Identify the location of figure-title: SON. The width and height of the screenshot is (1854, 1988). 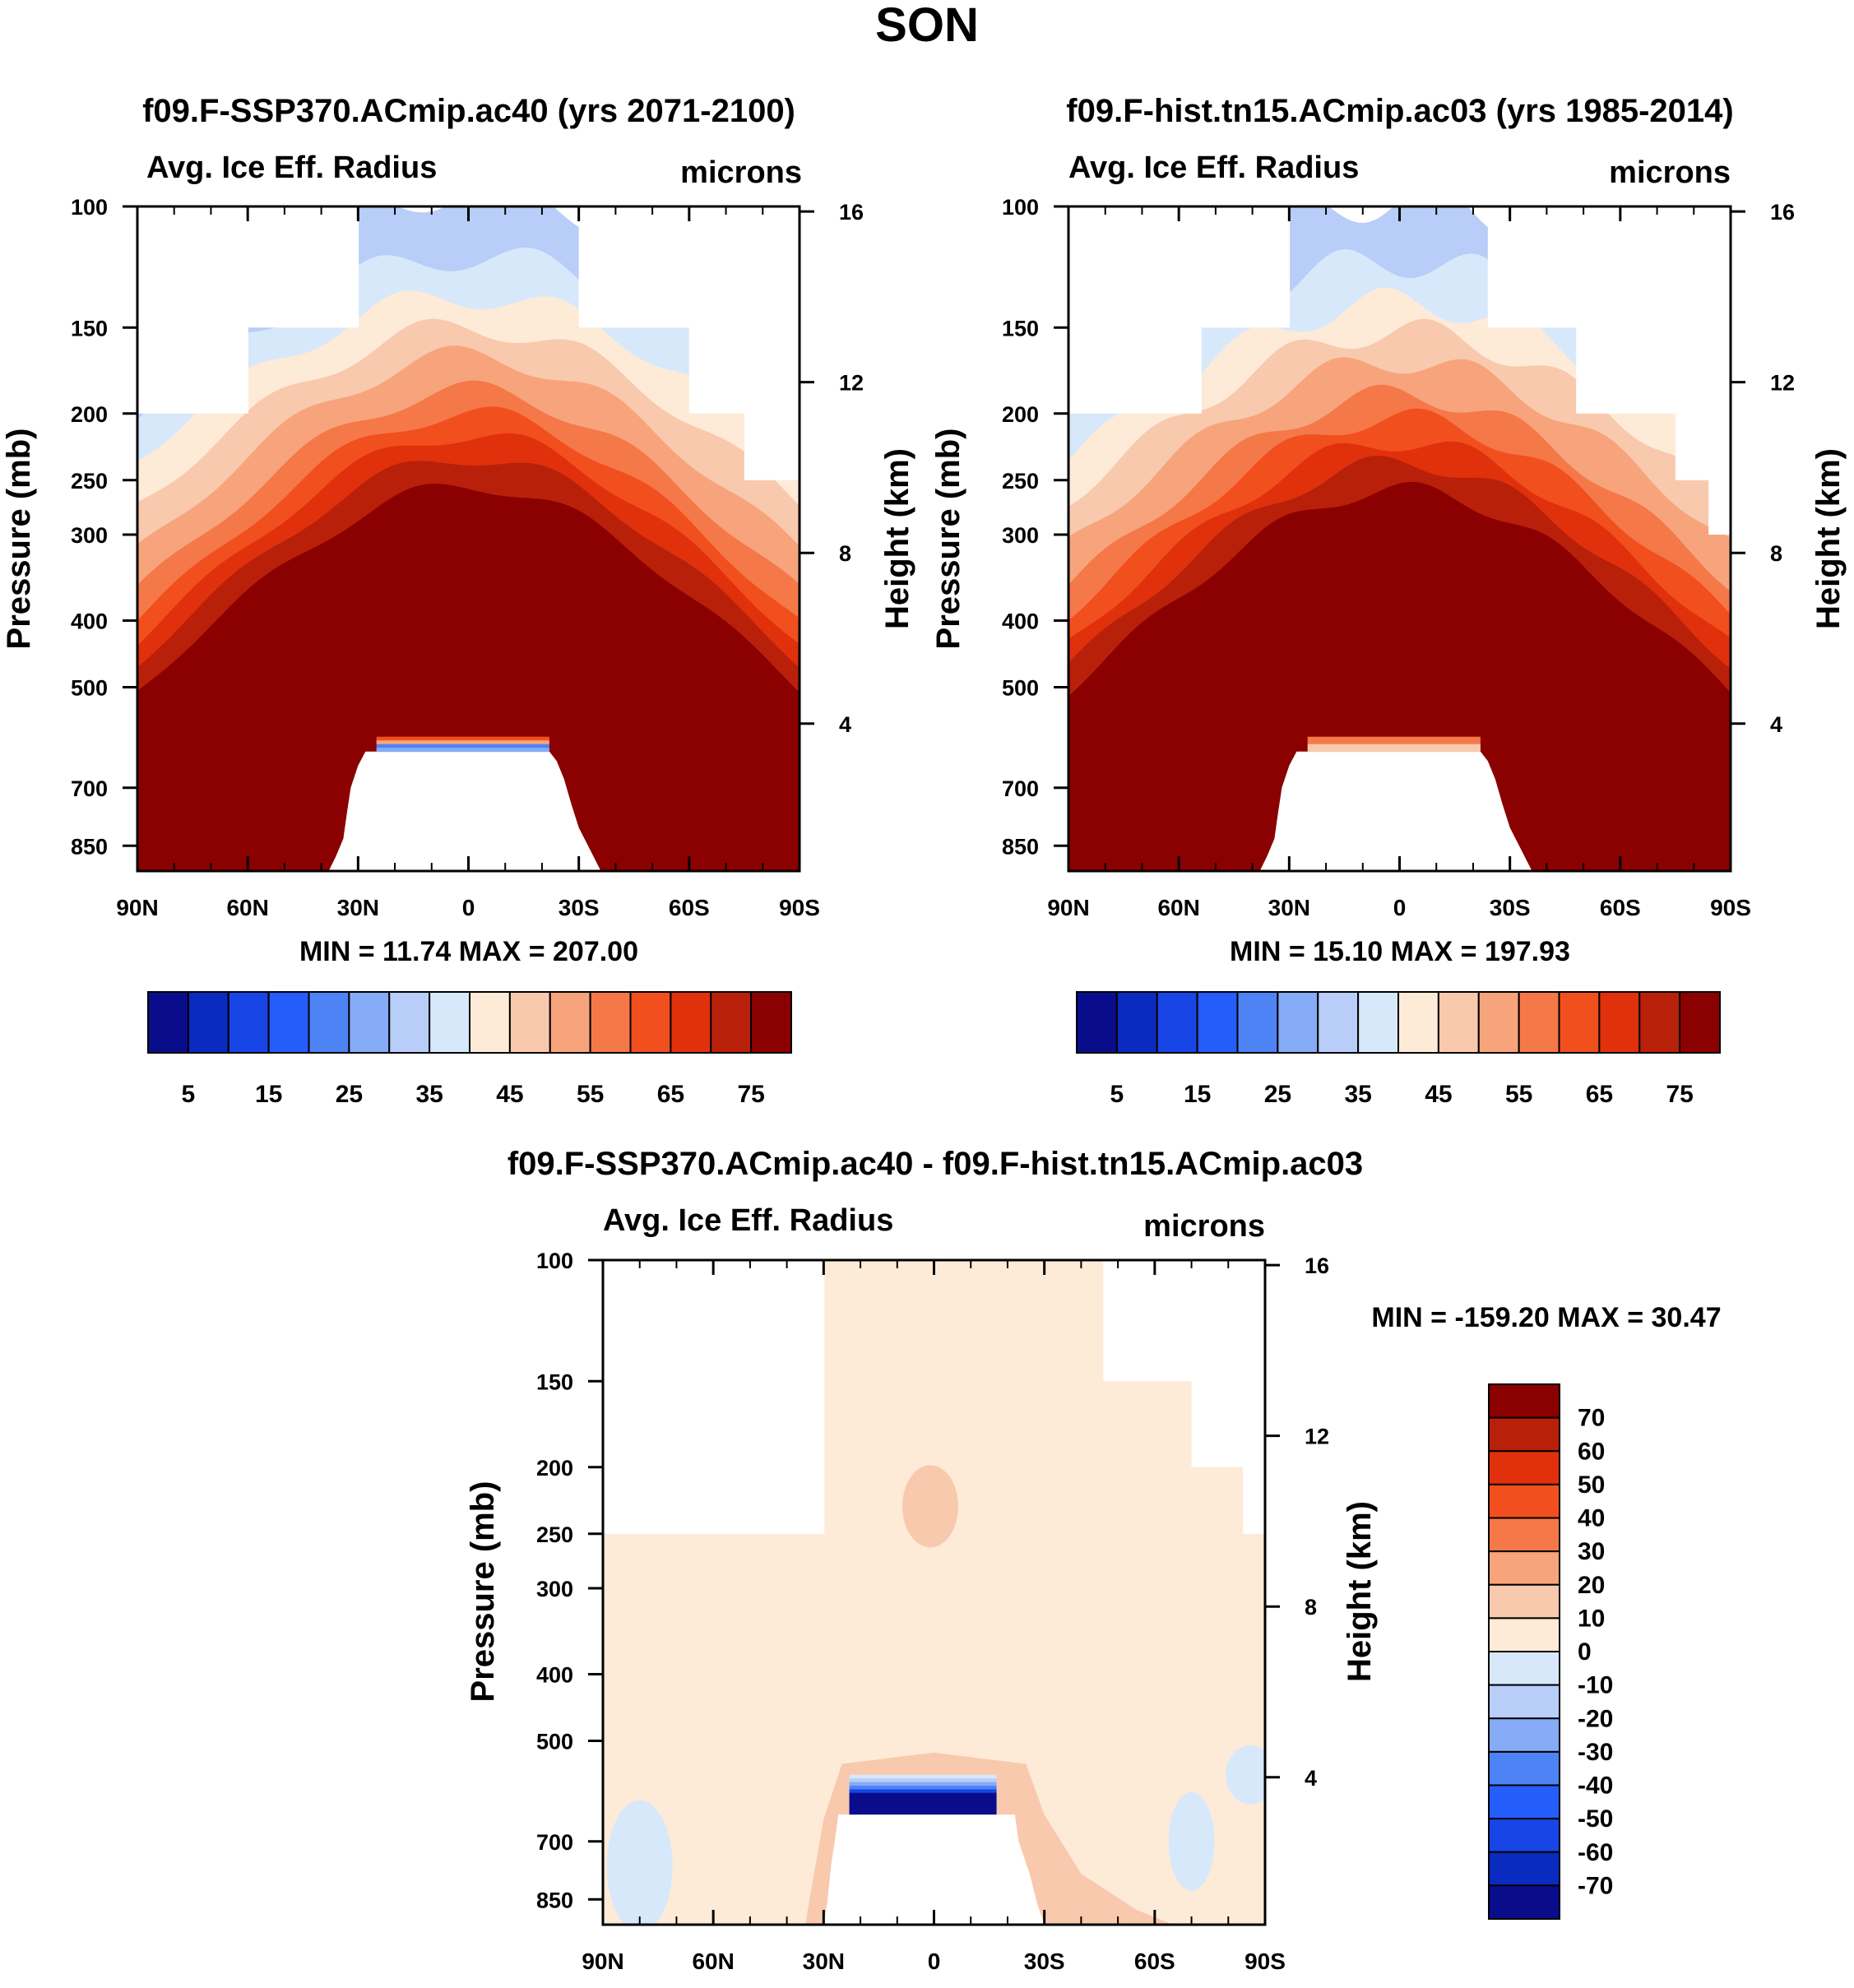
(927, 26).